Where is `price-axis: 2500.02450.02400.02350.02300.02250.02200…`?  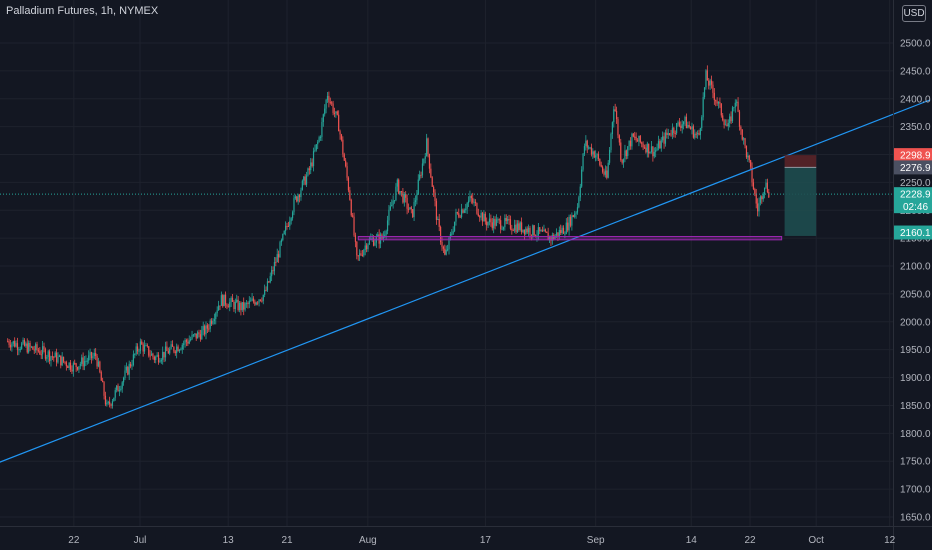
price-axis: 2500.02450.02400.02350.02300.02250.02200… is located at coordinates (912, 275).